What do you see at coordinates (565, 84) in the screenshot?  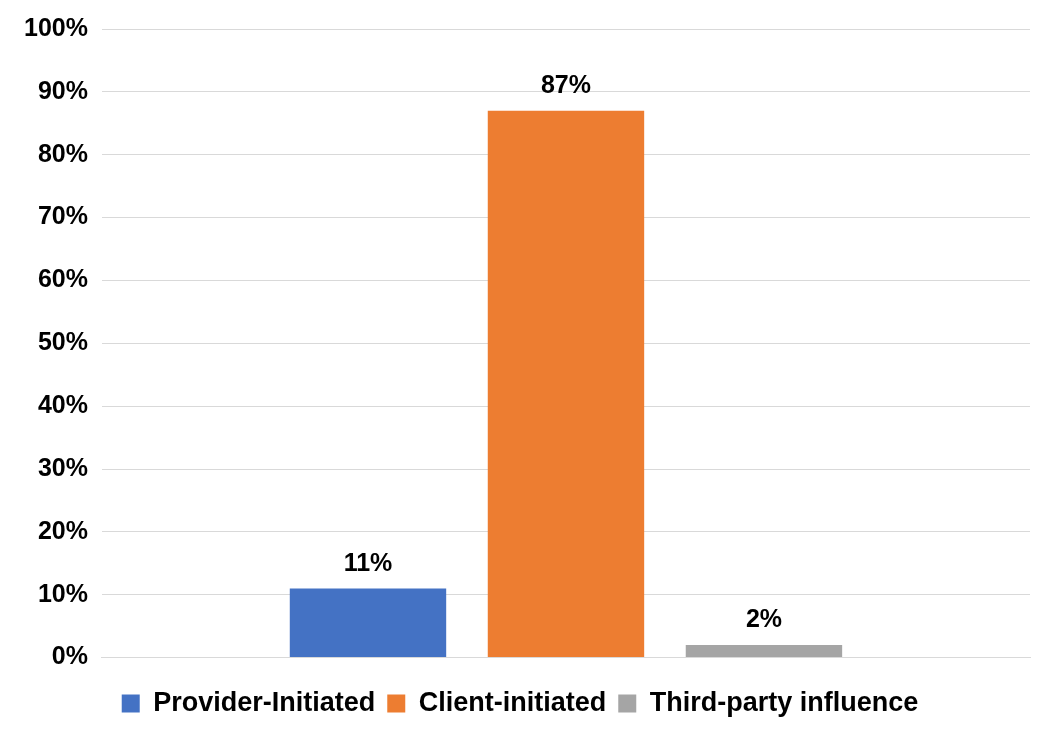 I see `data-label: 87%` at bounding box center [565, 84].